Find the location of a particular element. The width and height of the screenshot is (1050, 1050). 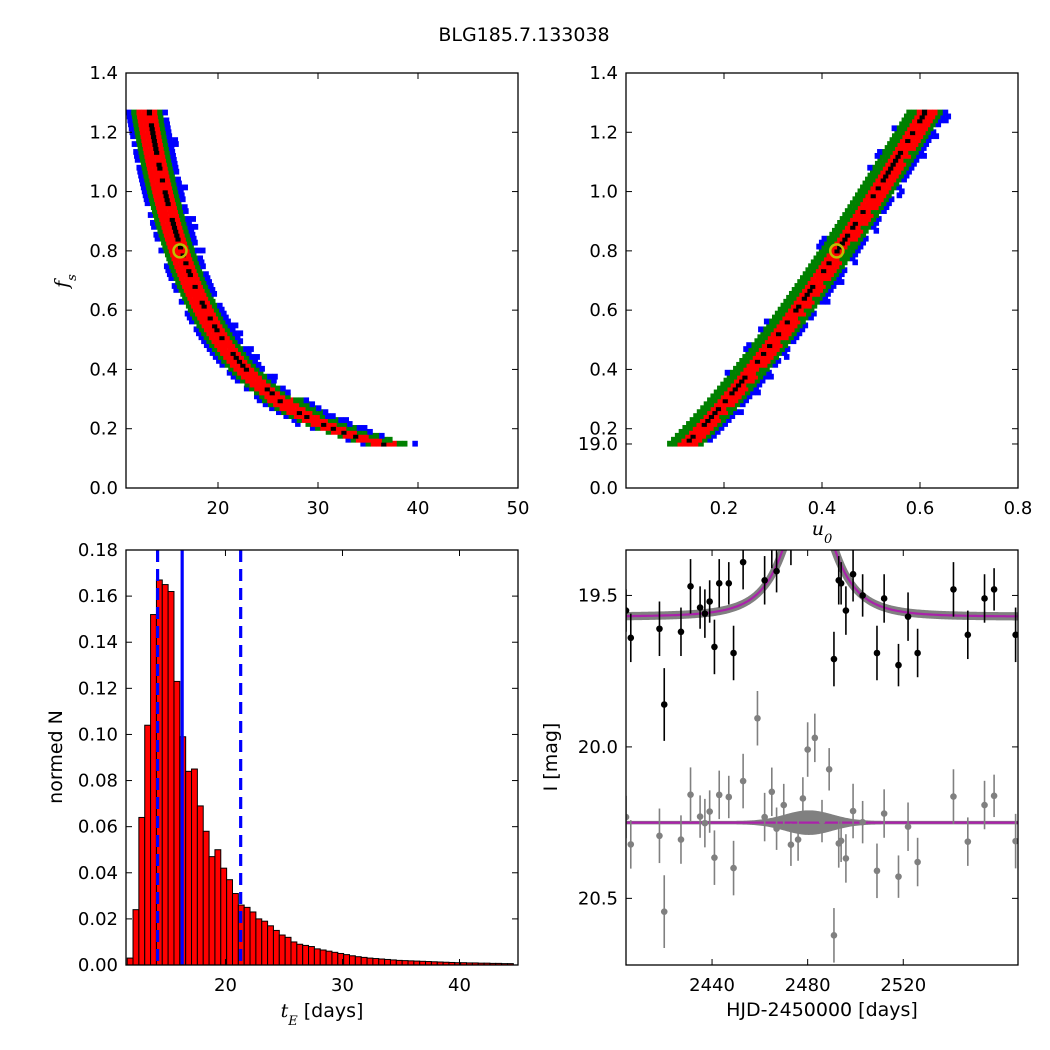

x-tick-label: 30 is located at coordinates (342, 985).